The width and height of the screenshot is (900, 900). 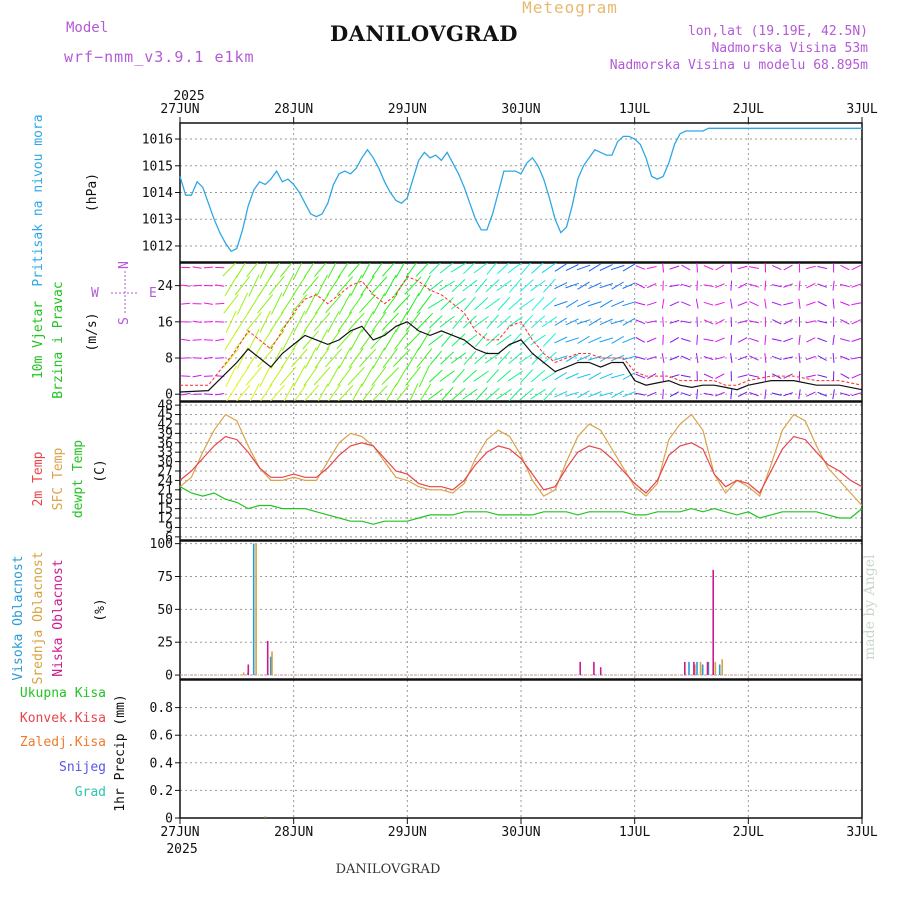 I want to click on y-tick-label: 9, so click(x=169, y=528).